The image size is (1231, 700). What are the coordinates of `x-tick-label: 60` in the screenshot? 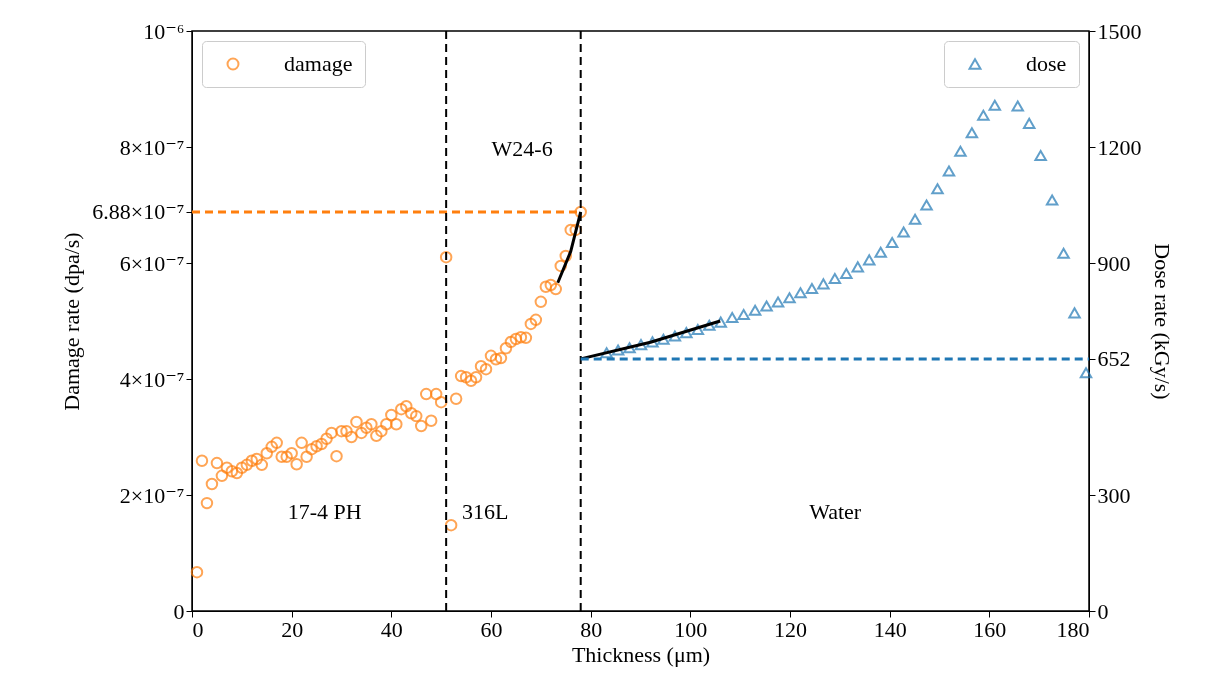 It's located at (491, 629).